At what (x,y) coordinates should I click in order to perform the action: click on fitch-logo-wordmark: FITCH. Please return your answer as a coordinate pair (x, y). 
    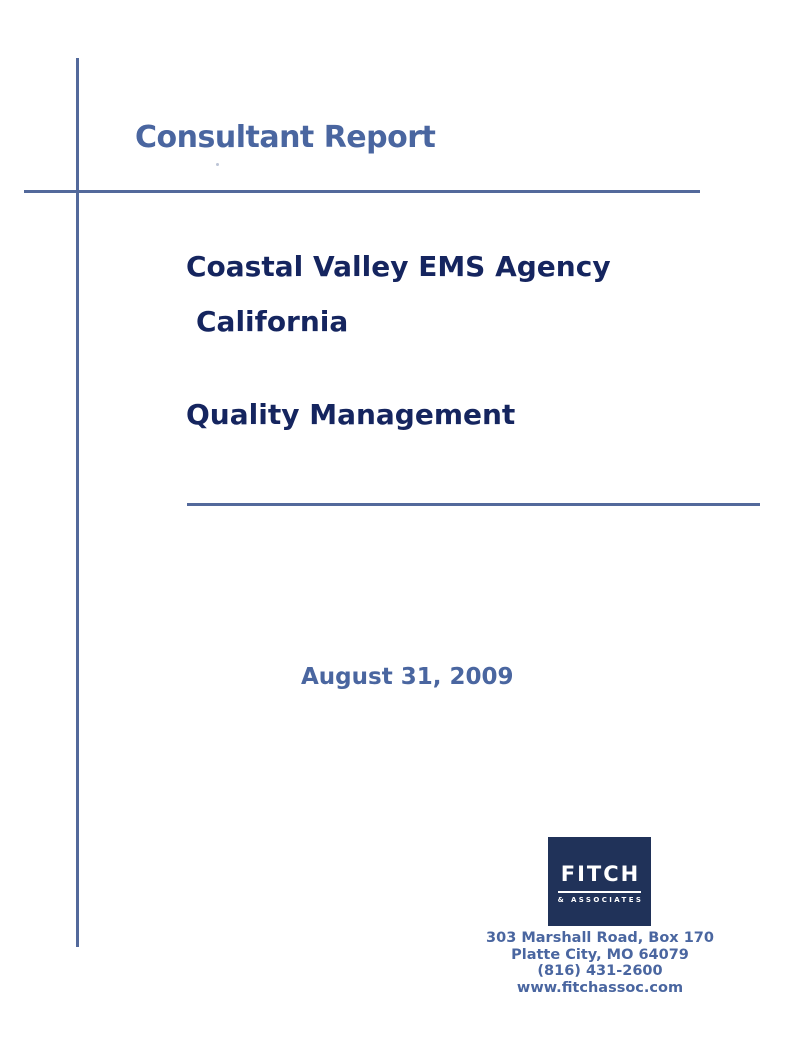
    Looking at the image, I should click on (600, 874).